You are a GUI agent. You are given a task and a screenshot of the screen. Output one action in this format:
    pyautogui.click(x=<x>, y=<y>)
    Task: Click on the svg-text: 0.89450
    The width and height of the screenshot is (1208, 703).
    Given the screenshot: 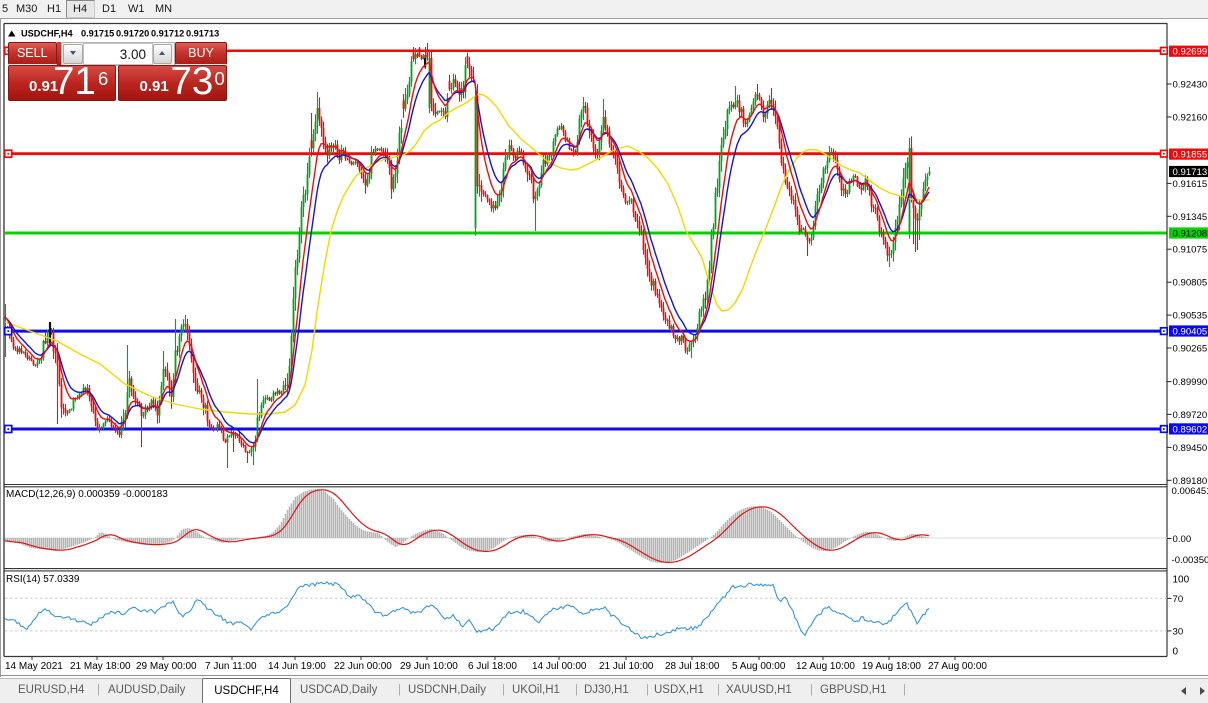 What is the action you would take?
    pyautogui.click(x=1190, y=448)
    